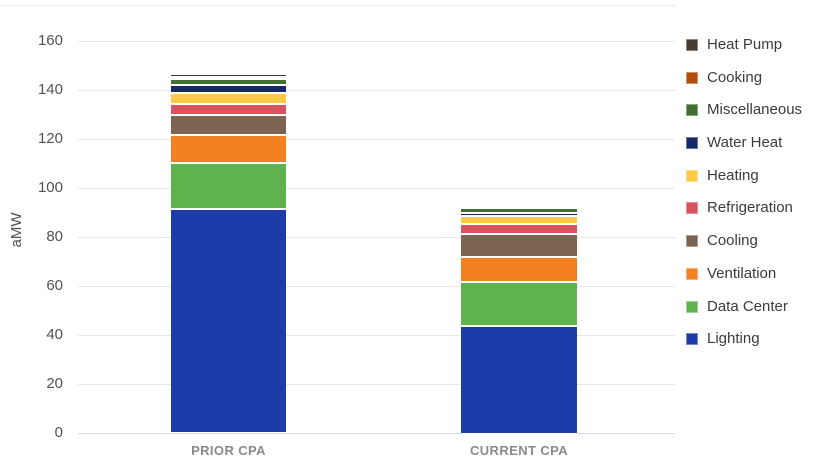 Image resolution: width=822 pixels, height=476 pixels. Describe the element at coordinates (54, 236) in the screenshot. I see `y-tick-label-80: 80` at that location.